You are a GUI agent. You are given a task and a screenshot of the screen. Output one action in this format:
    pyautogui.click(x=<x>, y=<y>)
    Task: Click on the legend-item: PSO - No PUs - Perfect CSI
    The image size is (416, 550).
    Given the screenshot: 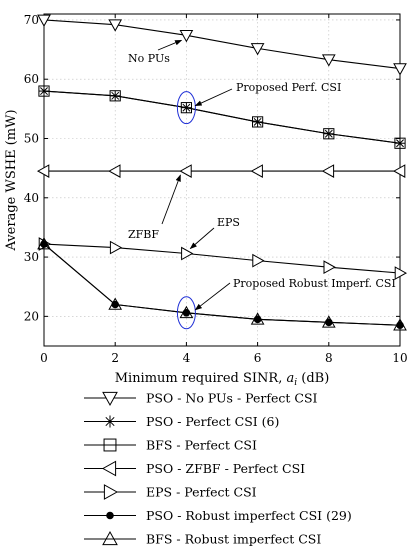 What is the action you would take?
    pyautogui.click(x=201, y=399)
    